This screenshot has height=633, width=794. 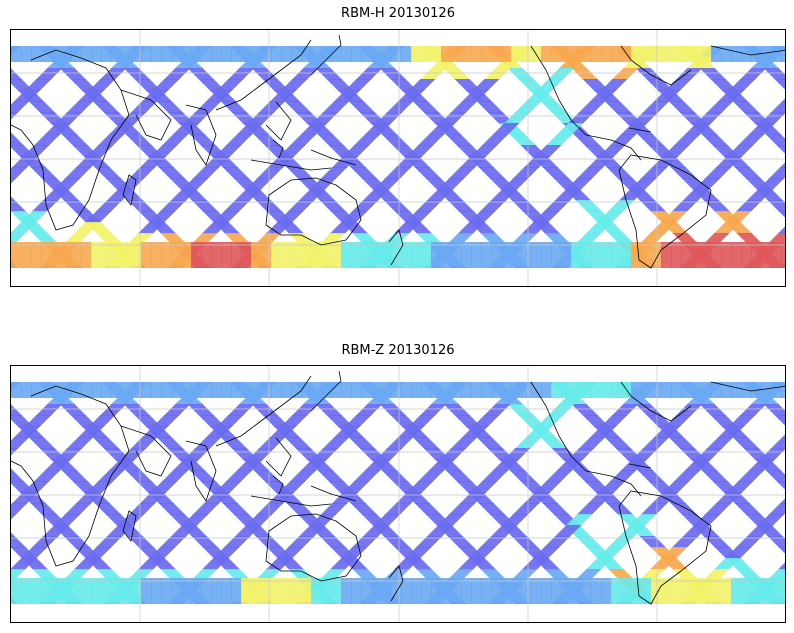 What do you see at coordinates (398, 13) in the screenshot?
I see `panel-title-rbm-h: RBM-H 20130126` at bounding box center [398, 13].